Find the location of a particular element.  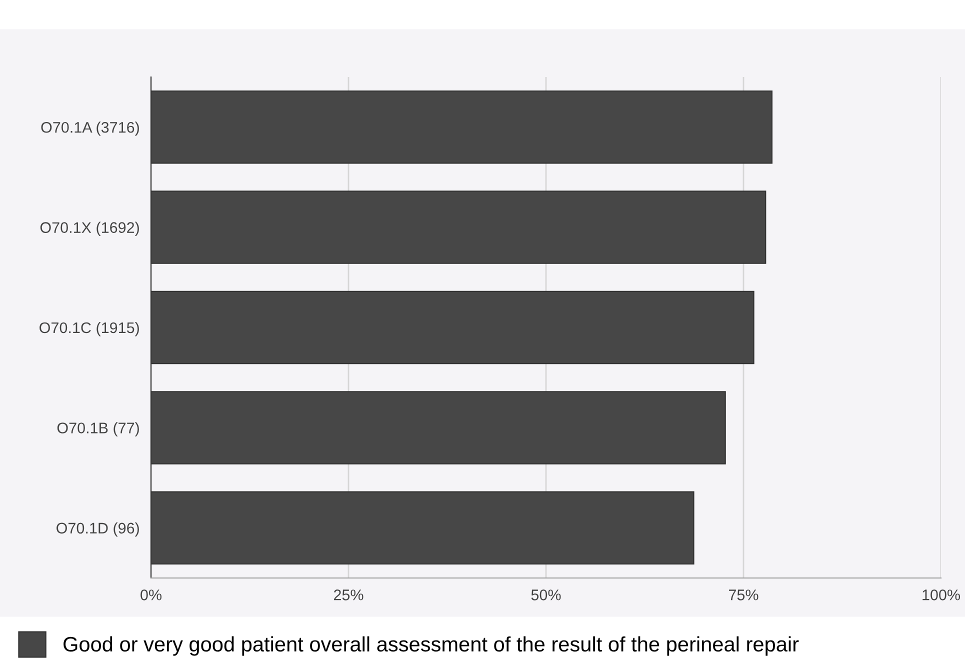

x-tick-label: 0% is located at coordinates (151, 595).